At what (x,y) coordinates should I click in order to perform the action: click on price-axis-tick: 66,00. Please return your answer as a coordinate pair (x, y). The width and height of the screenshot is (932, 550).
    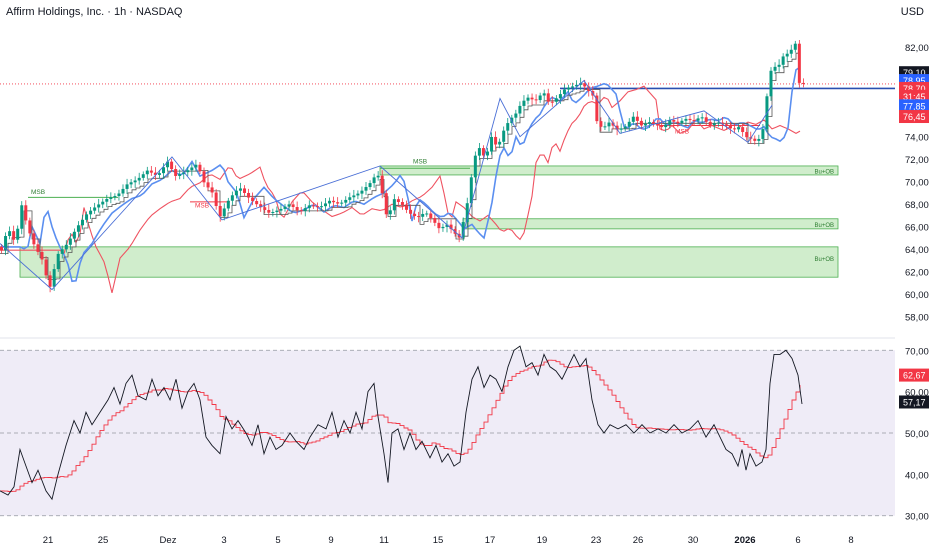
    Looking at the image, I should click on (917, 228).